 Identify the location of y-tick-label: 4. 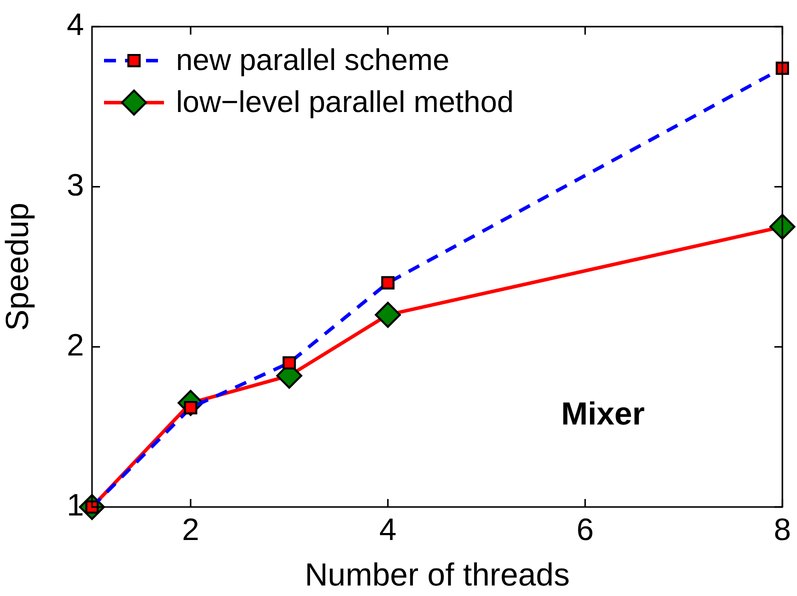
(75, 24).